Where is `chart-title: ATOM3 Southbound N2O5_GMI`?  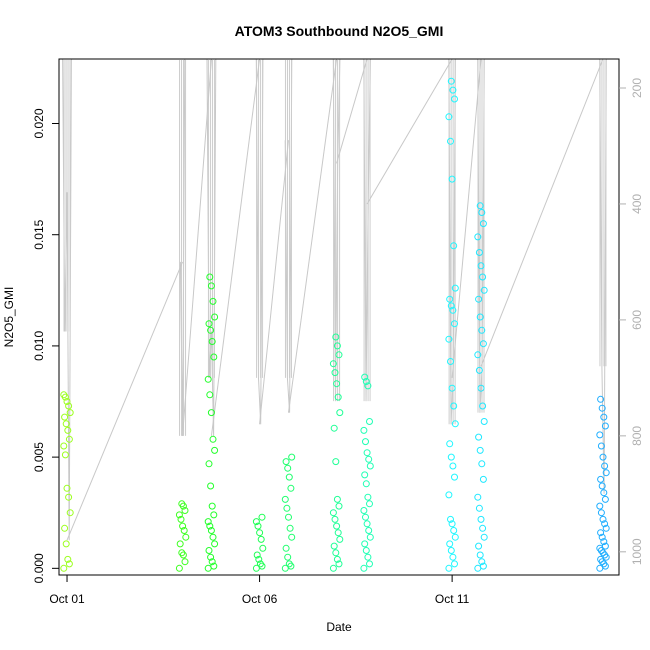
chart-title: ATOM3 Southbound N2O5_GMI is located at coordinates (339, 31).